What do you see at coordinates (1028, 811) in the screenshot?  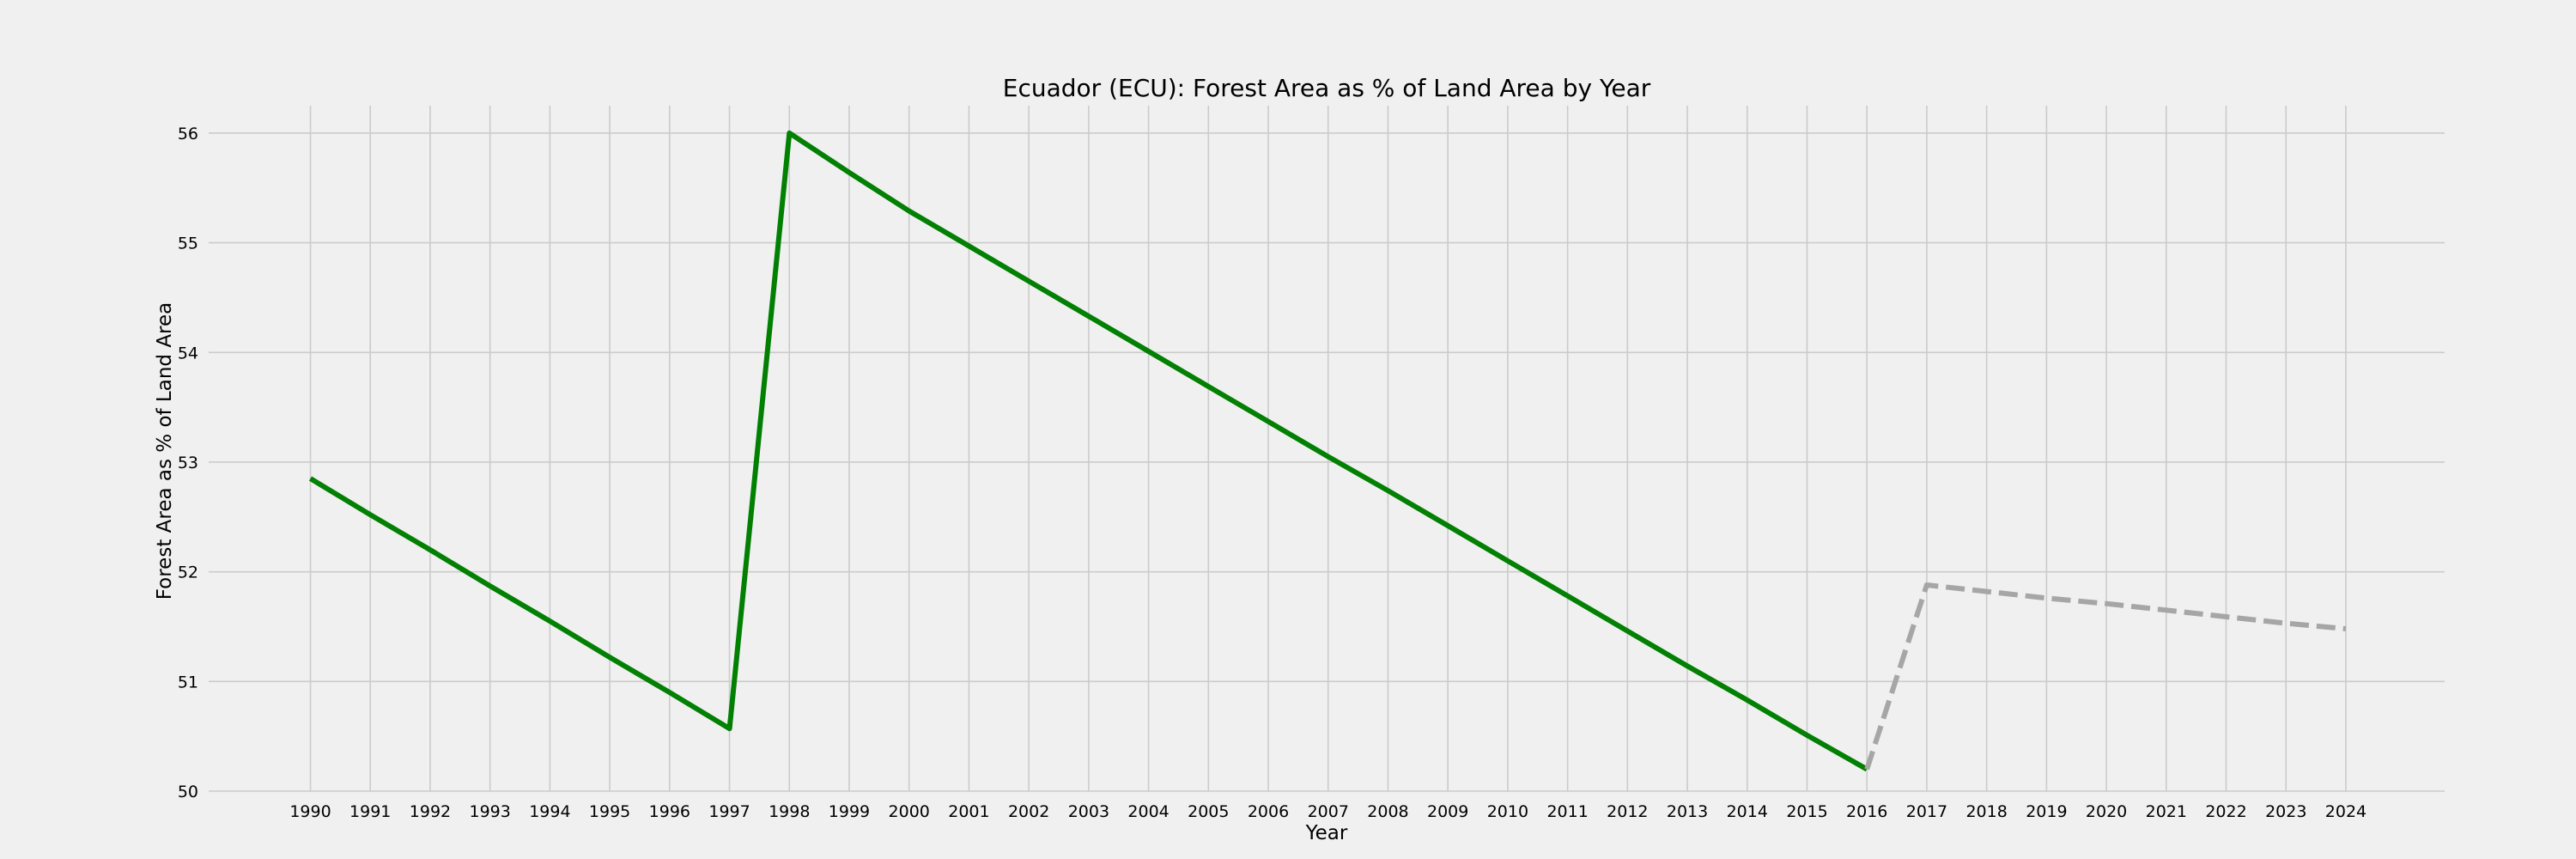 I see `x-tick-label: 2002` at bounding box center [1028, 811].